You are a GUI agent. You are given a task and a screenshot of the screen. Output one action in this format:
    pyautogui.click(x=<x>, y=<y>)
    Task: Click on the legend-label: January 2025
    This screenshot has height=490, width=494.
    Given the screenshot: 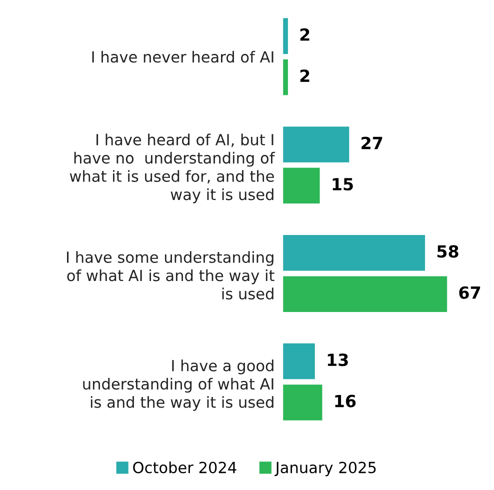 What is the action you would take?
    pyautogui.click(x=325, y=469)
    